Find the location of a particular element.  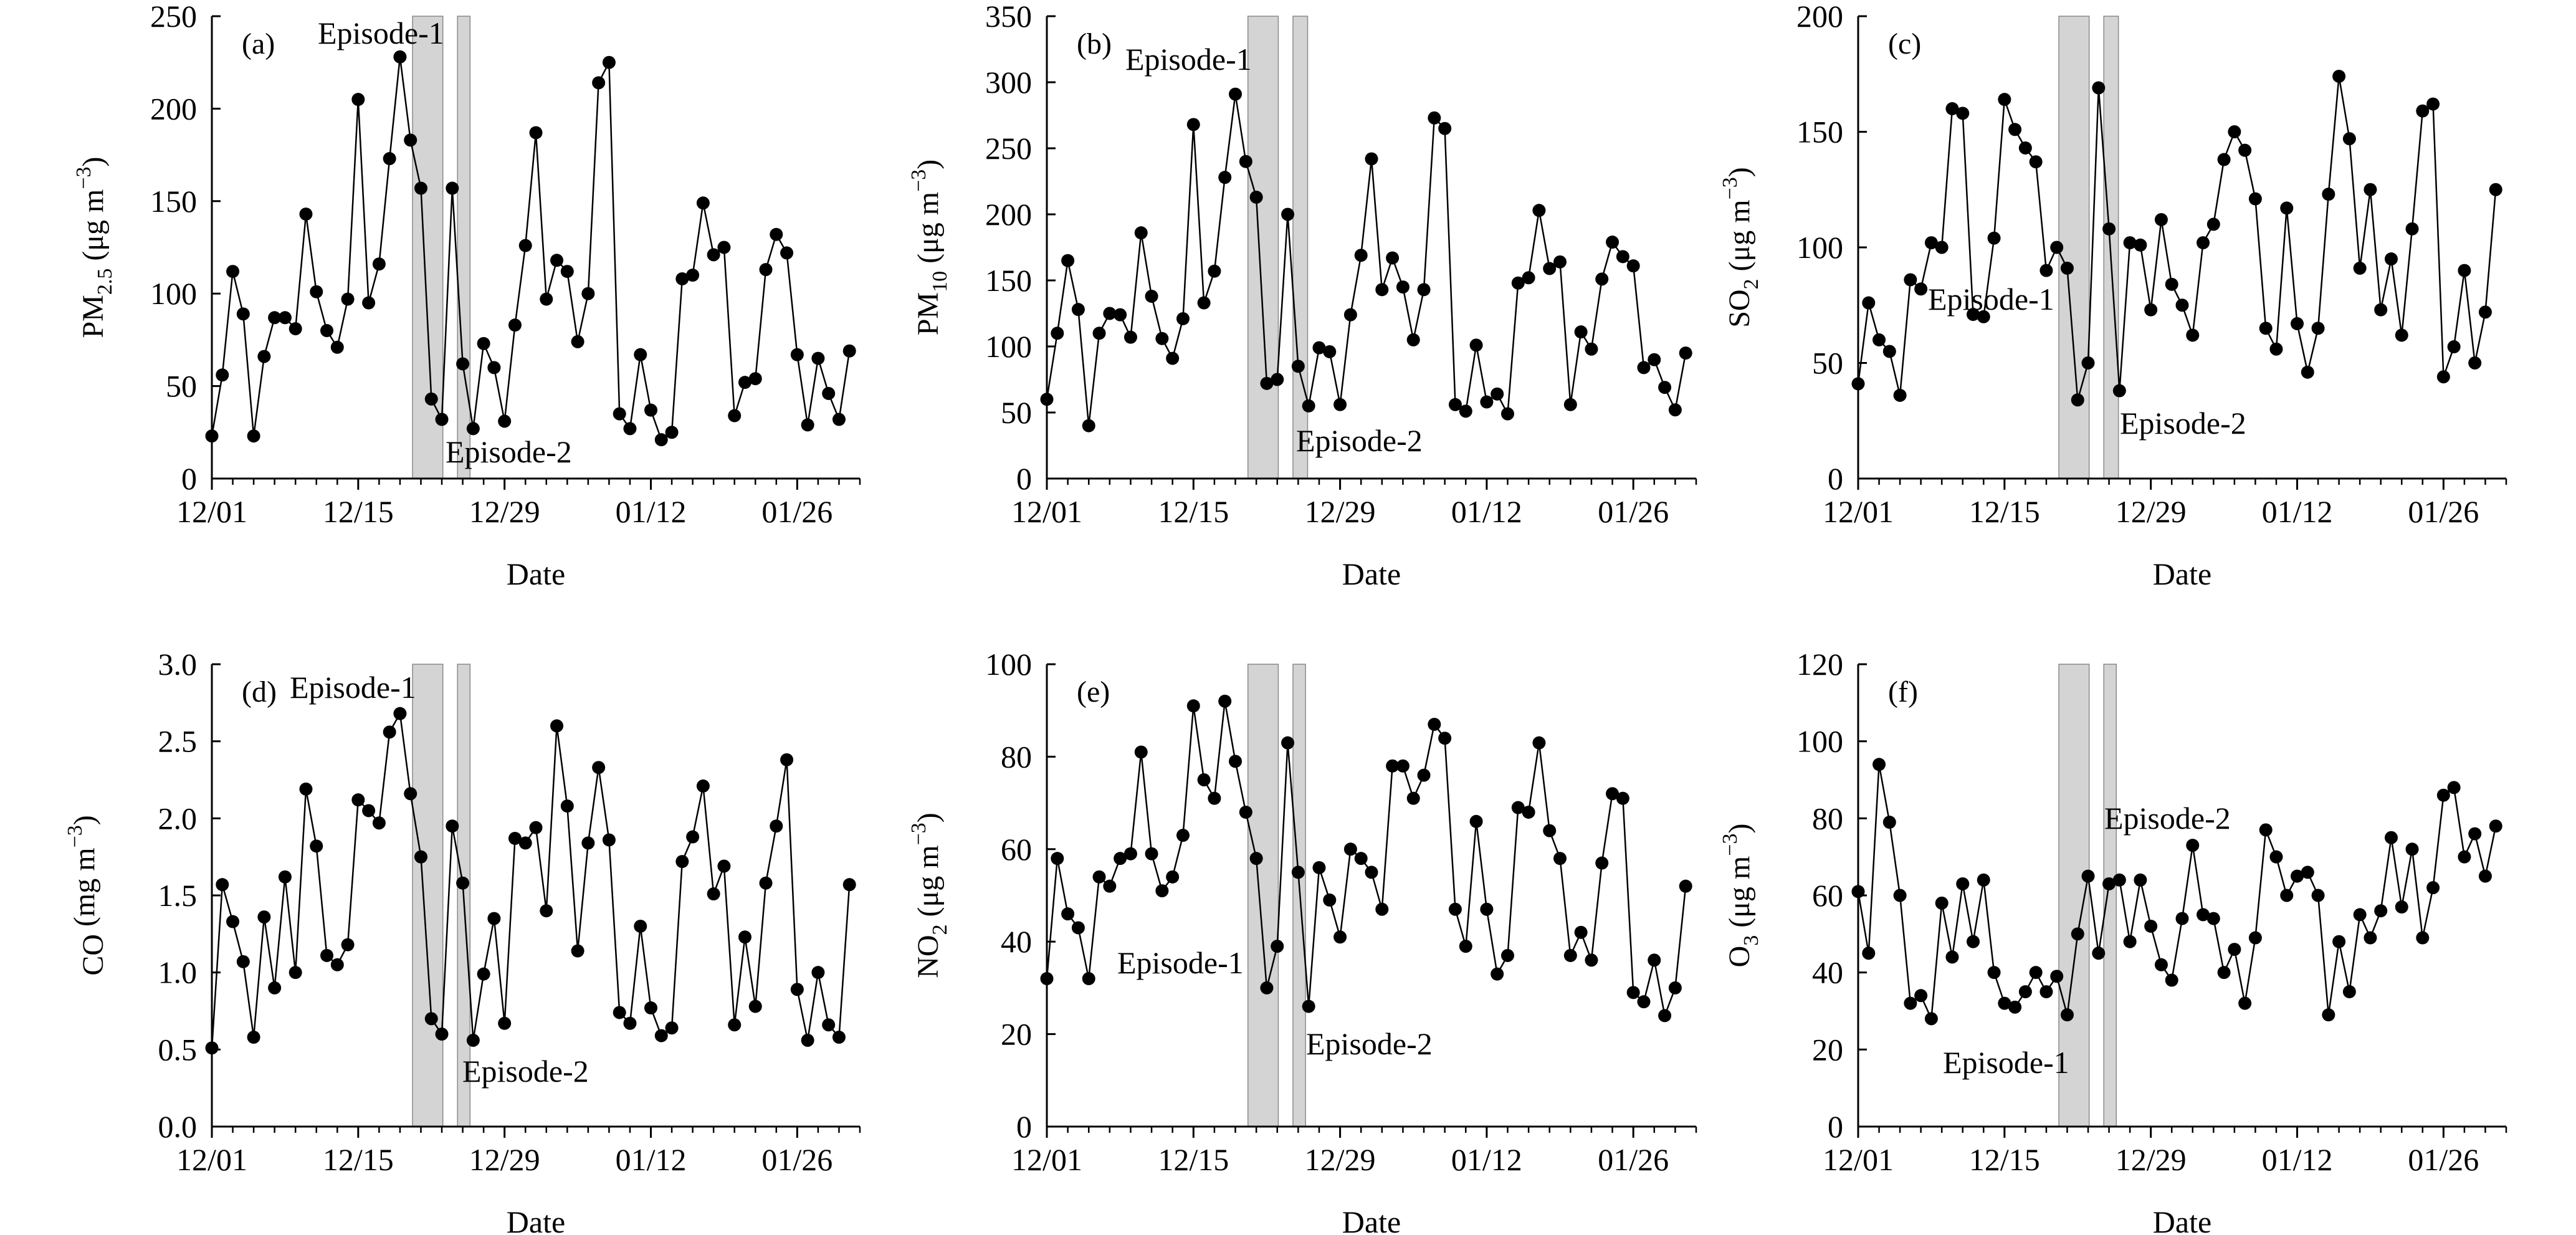

y-axis-title: SO2 (μg m−3) is located at coordinates (1741, 247).